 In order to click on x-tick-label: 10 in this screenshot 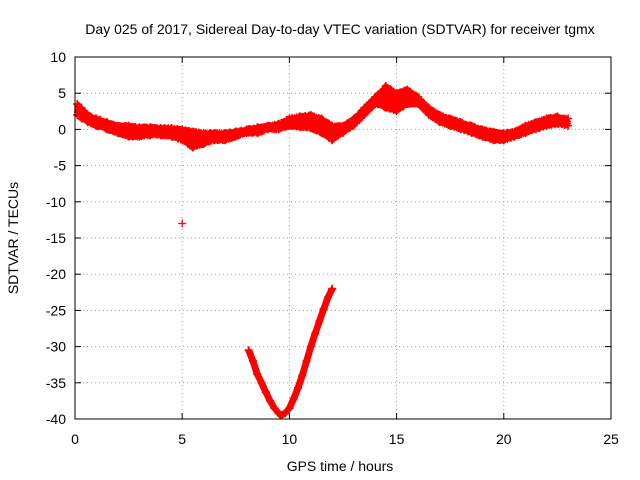, I will do `click(290, 439)`.